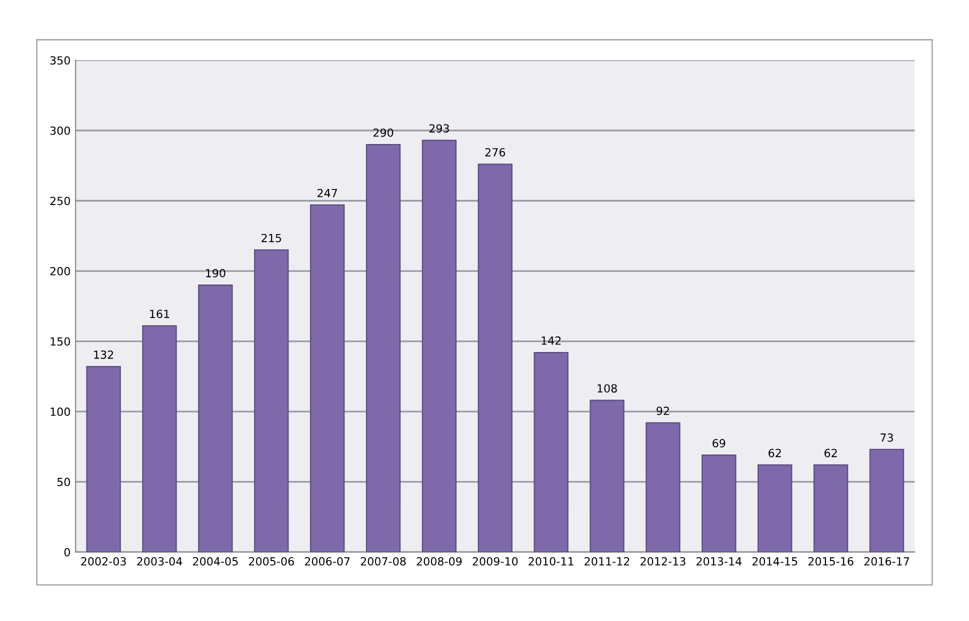 The height and width of the screenshot is (621, 969). Describe the element at coordinates (383, 132) in the screenshot. I see `data-label: 290` at that location.